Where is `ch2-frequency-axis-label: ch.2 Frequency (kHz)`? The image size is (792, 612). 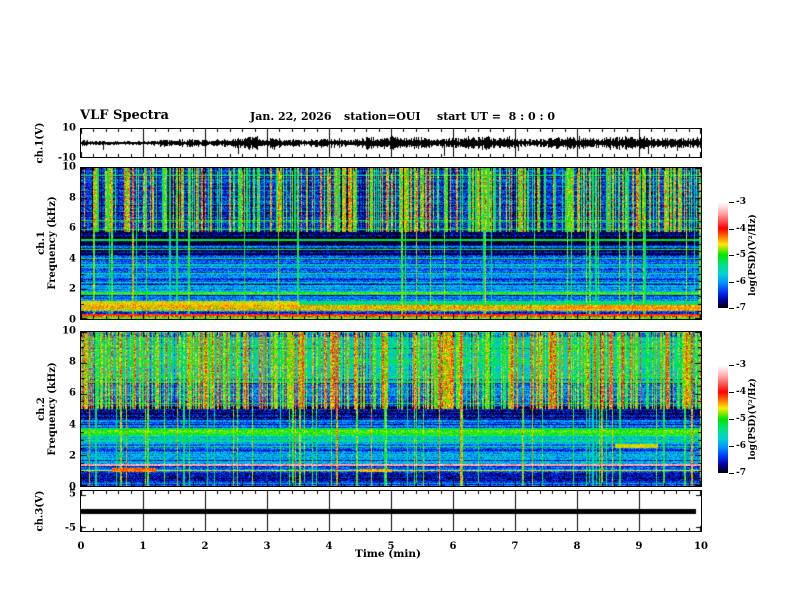
ch2-frequency-axis-label: ch.2 Frequency (kHz) is located at coordinates (47, 408).